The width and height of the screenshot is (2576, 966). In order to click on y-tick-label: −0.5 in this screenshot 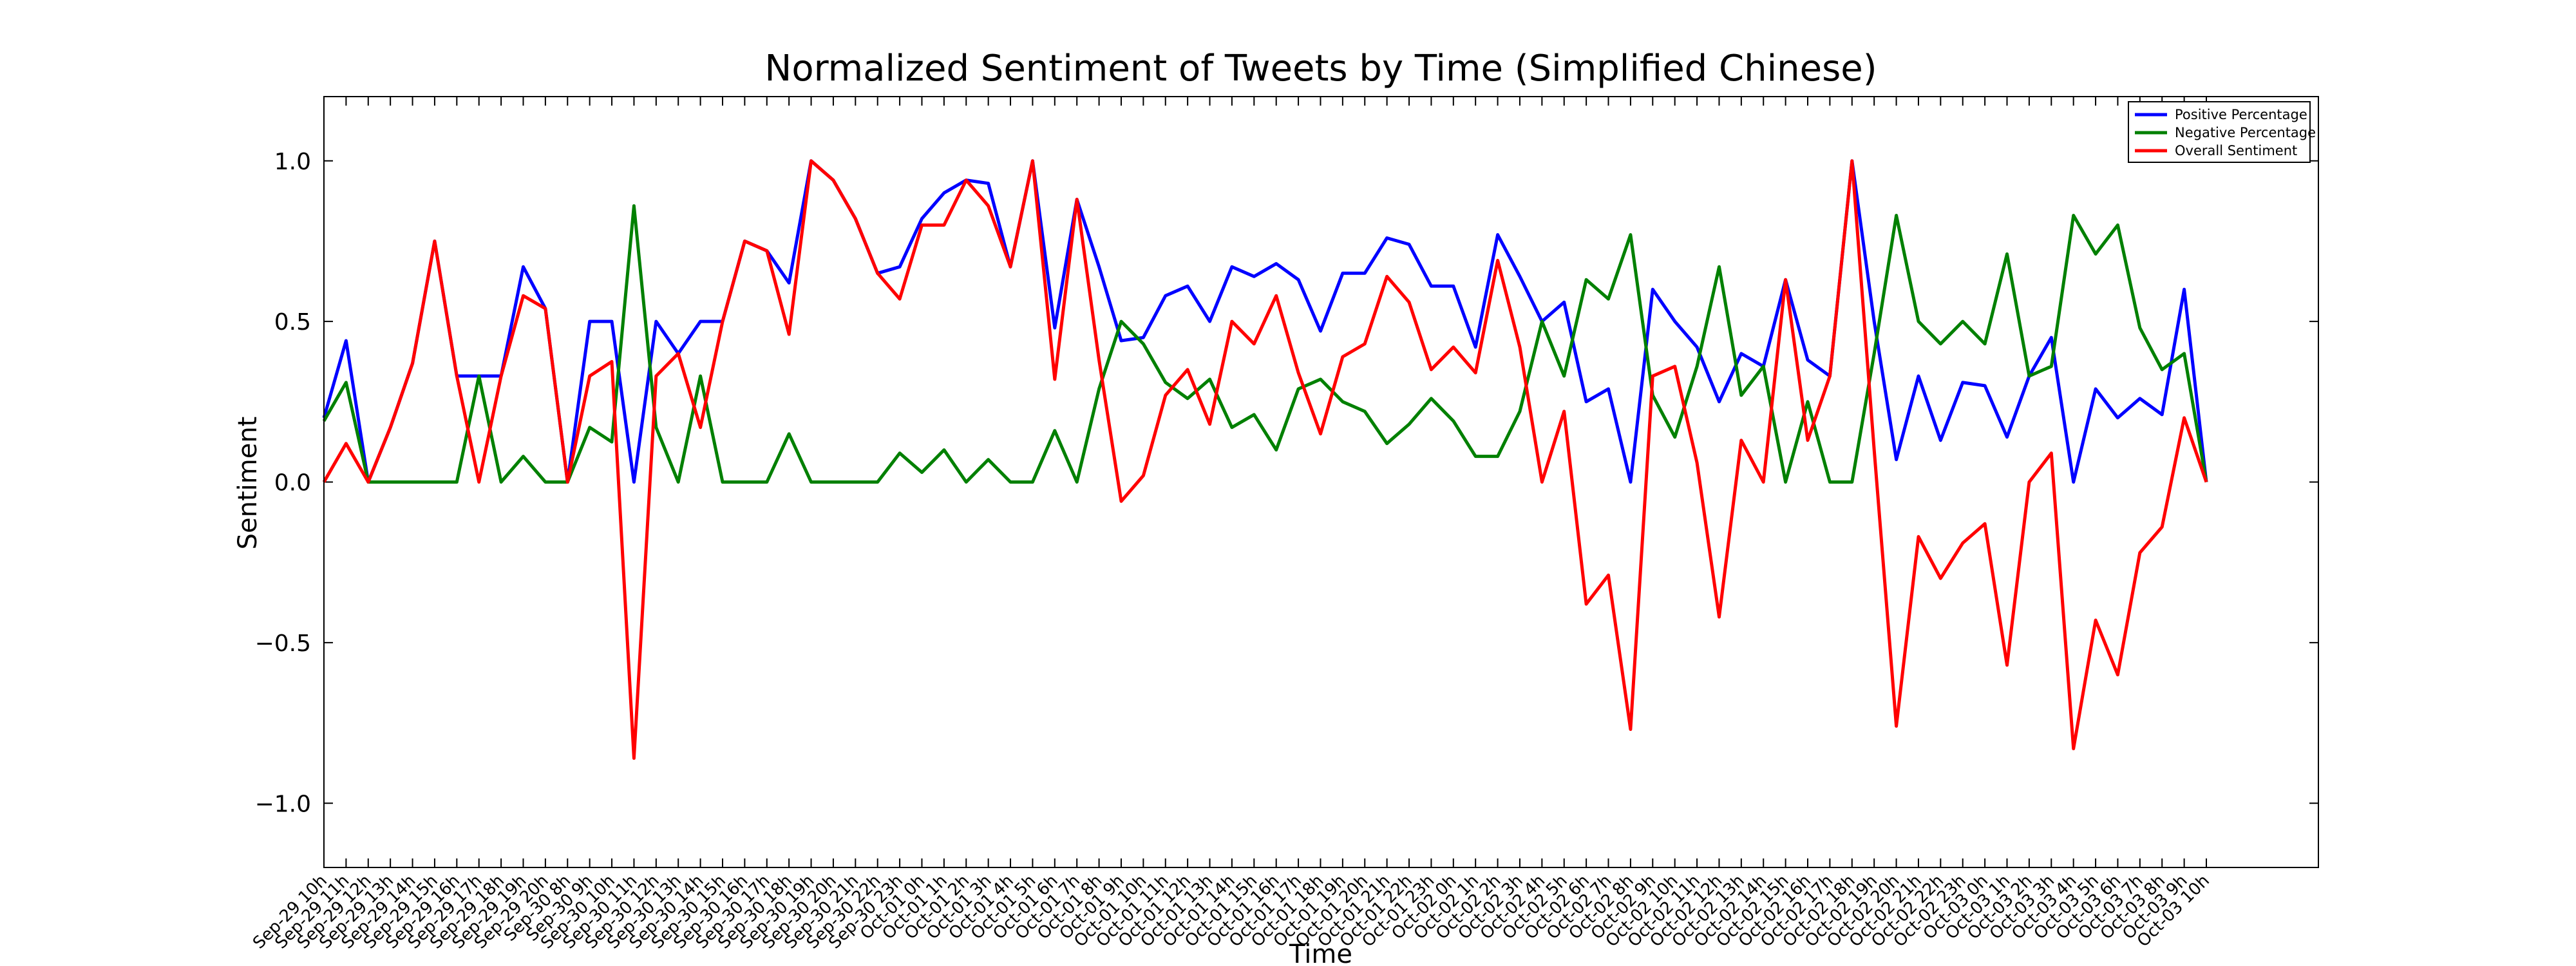, I will do `click(283, 643)`.